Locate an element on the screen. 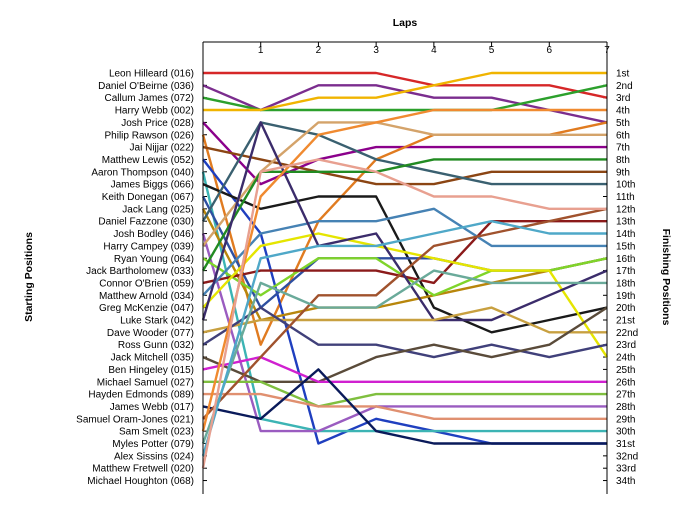 This screenshot has height=510, width=700. finishing-position-label: 15th is located at coordinates (625, 246).